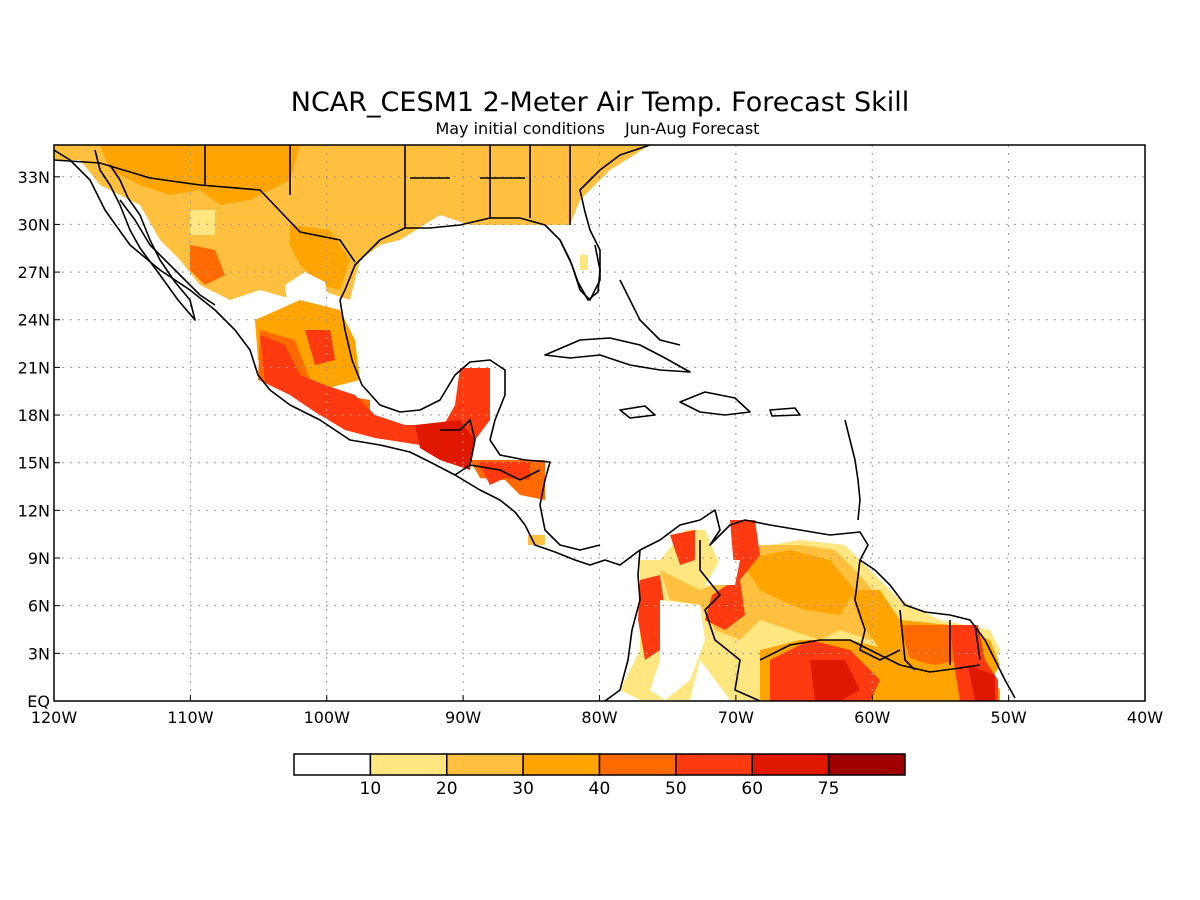  Describe the element at coordinates (722, 572) in the screenshot. I see `shade-venezuela-blank2` at that location.